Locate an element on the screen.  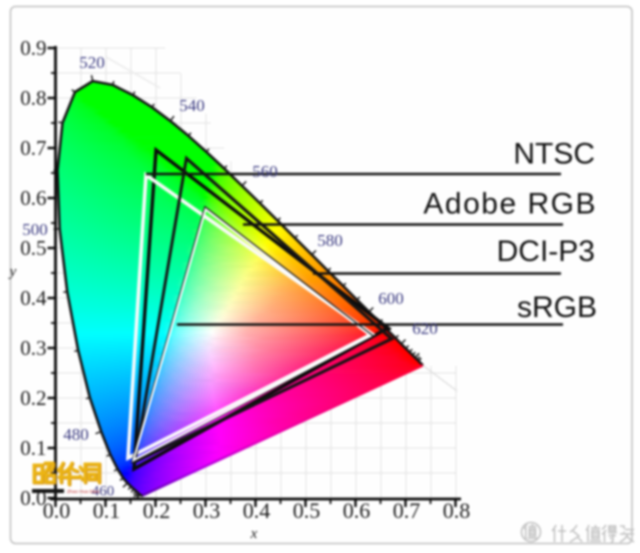
svg-text: 620 is located at coordinates (425, 328).